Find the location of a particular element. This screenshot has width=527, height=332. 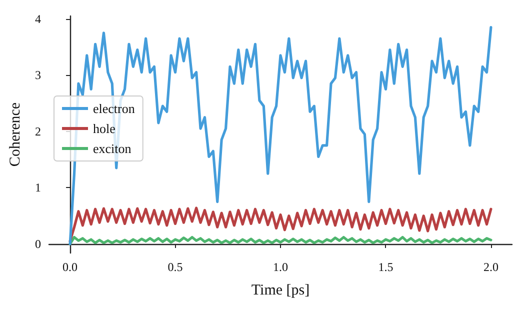

x-tick-label: 1.0 is located at coordinates (280, 267).